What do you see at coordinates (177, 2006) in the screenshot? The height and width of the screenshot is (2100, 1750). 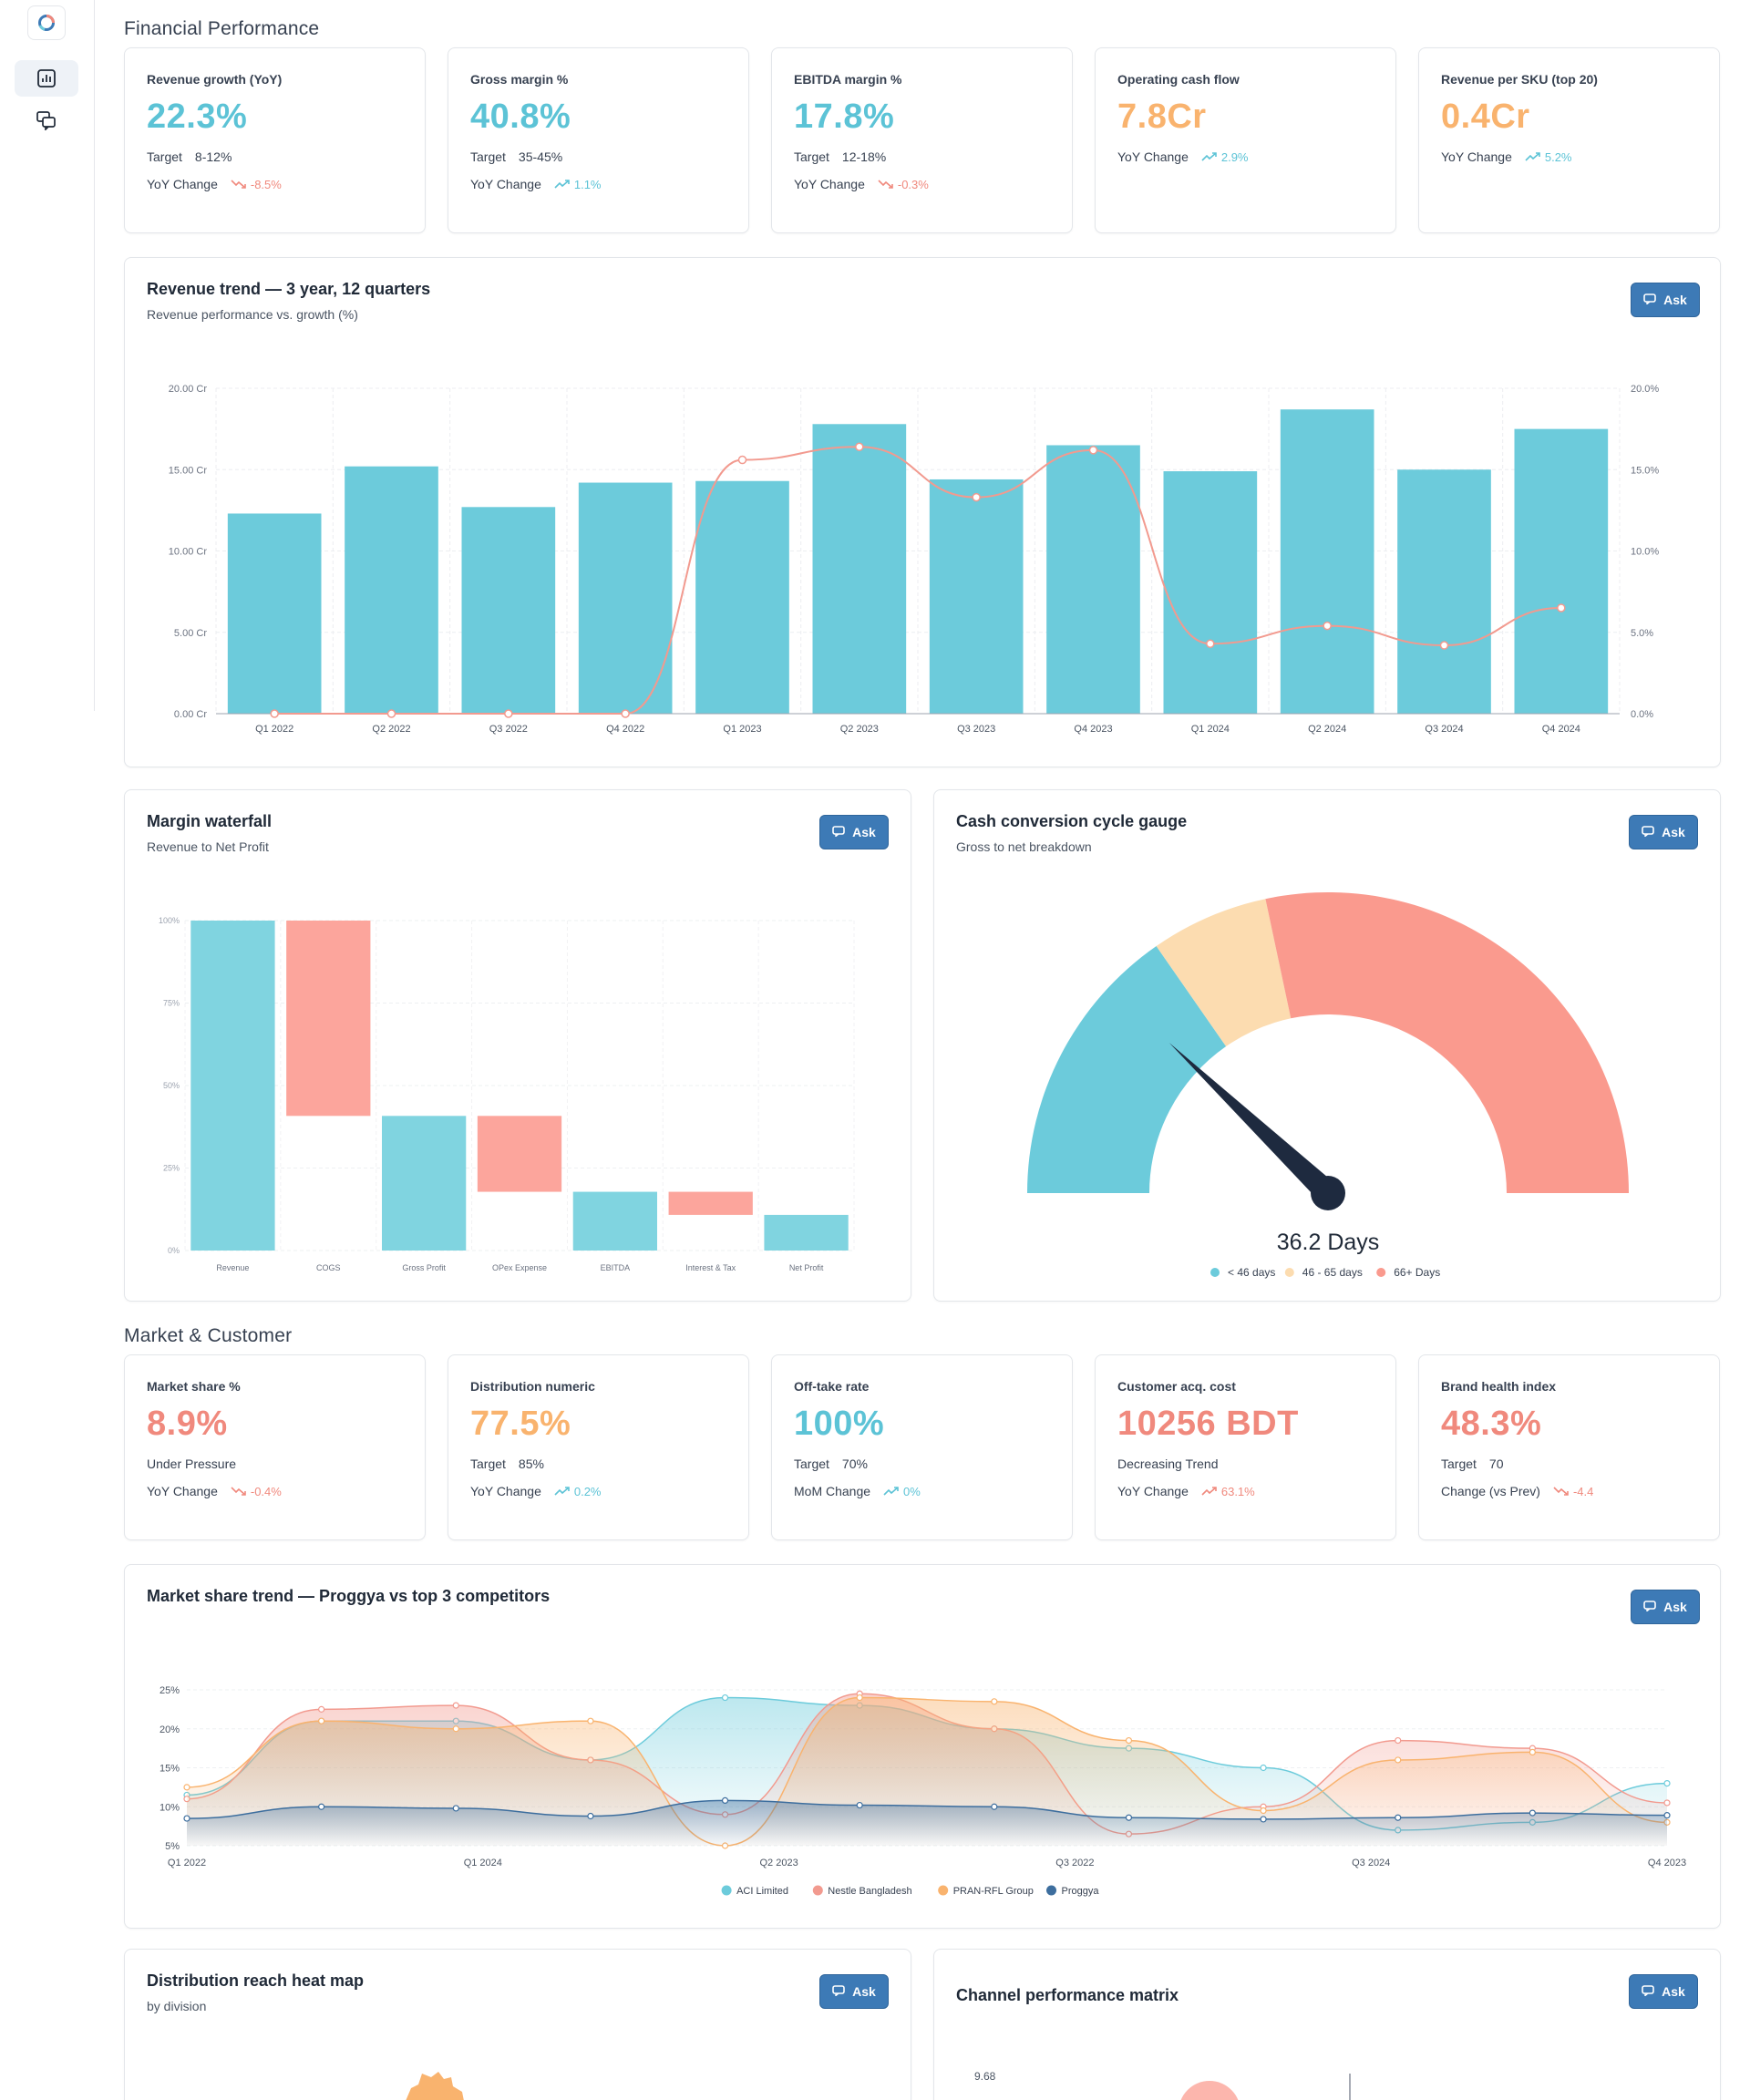 I see `heatmap-subtitle: by division` at bounding box center [177, 2006].